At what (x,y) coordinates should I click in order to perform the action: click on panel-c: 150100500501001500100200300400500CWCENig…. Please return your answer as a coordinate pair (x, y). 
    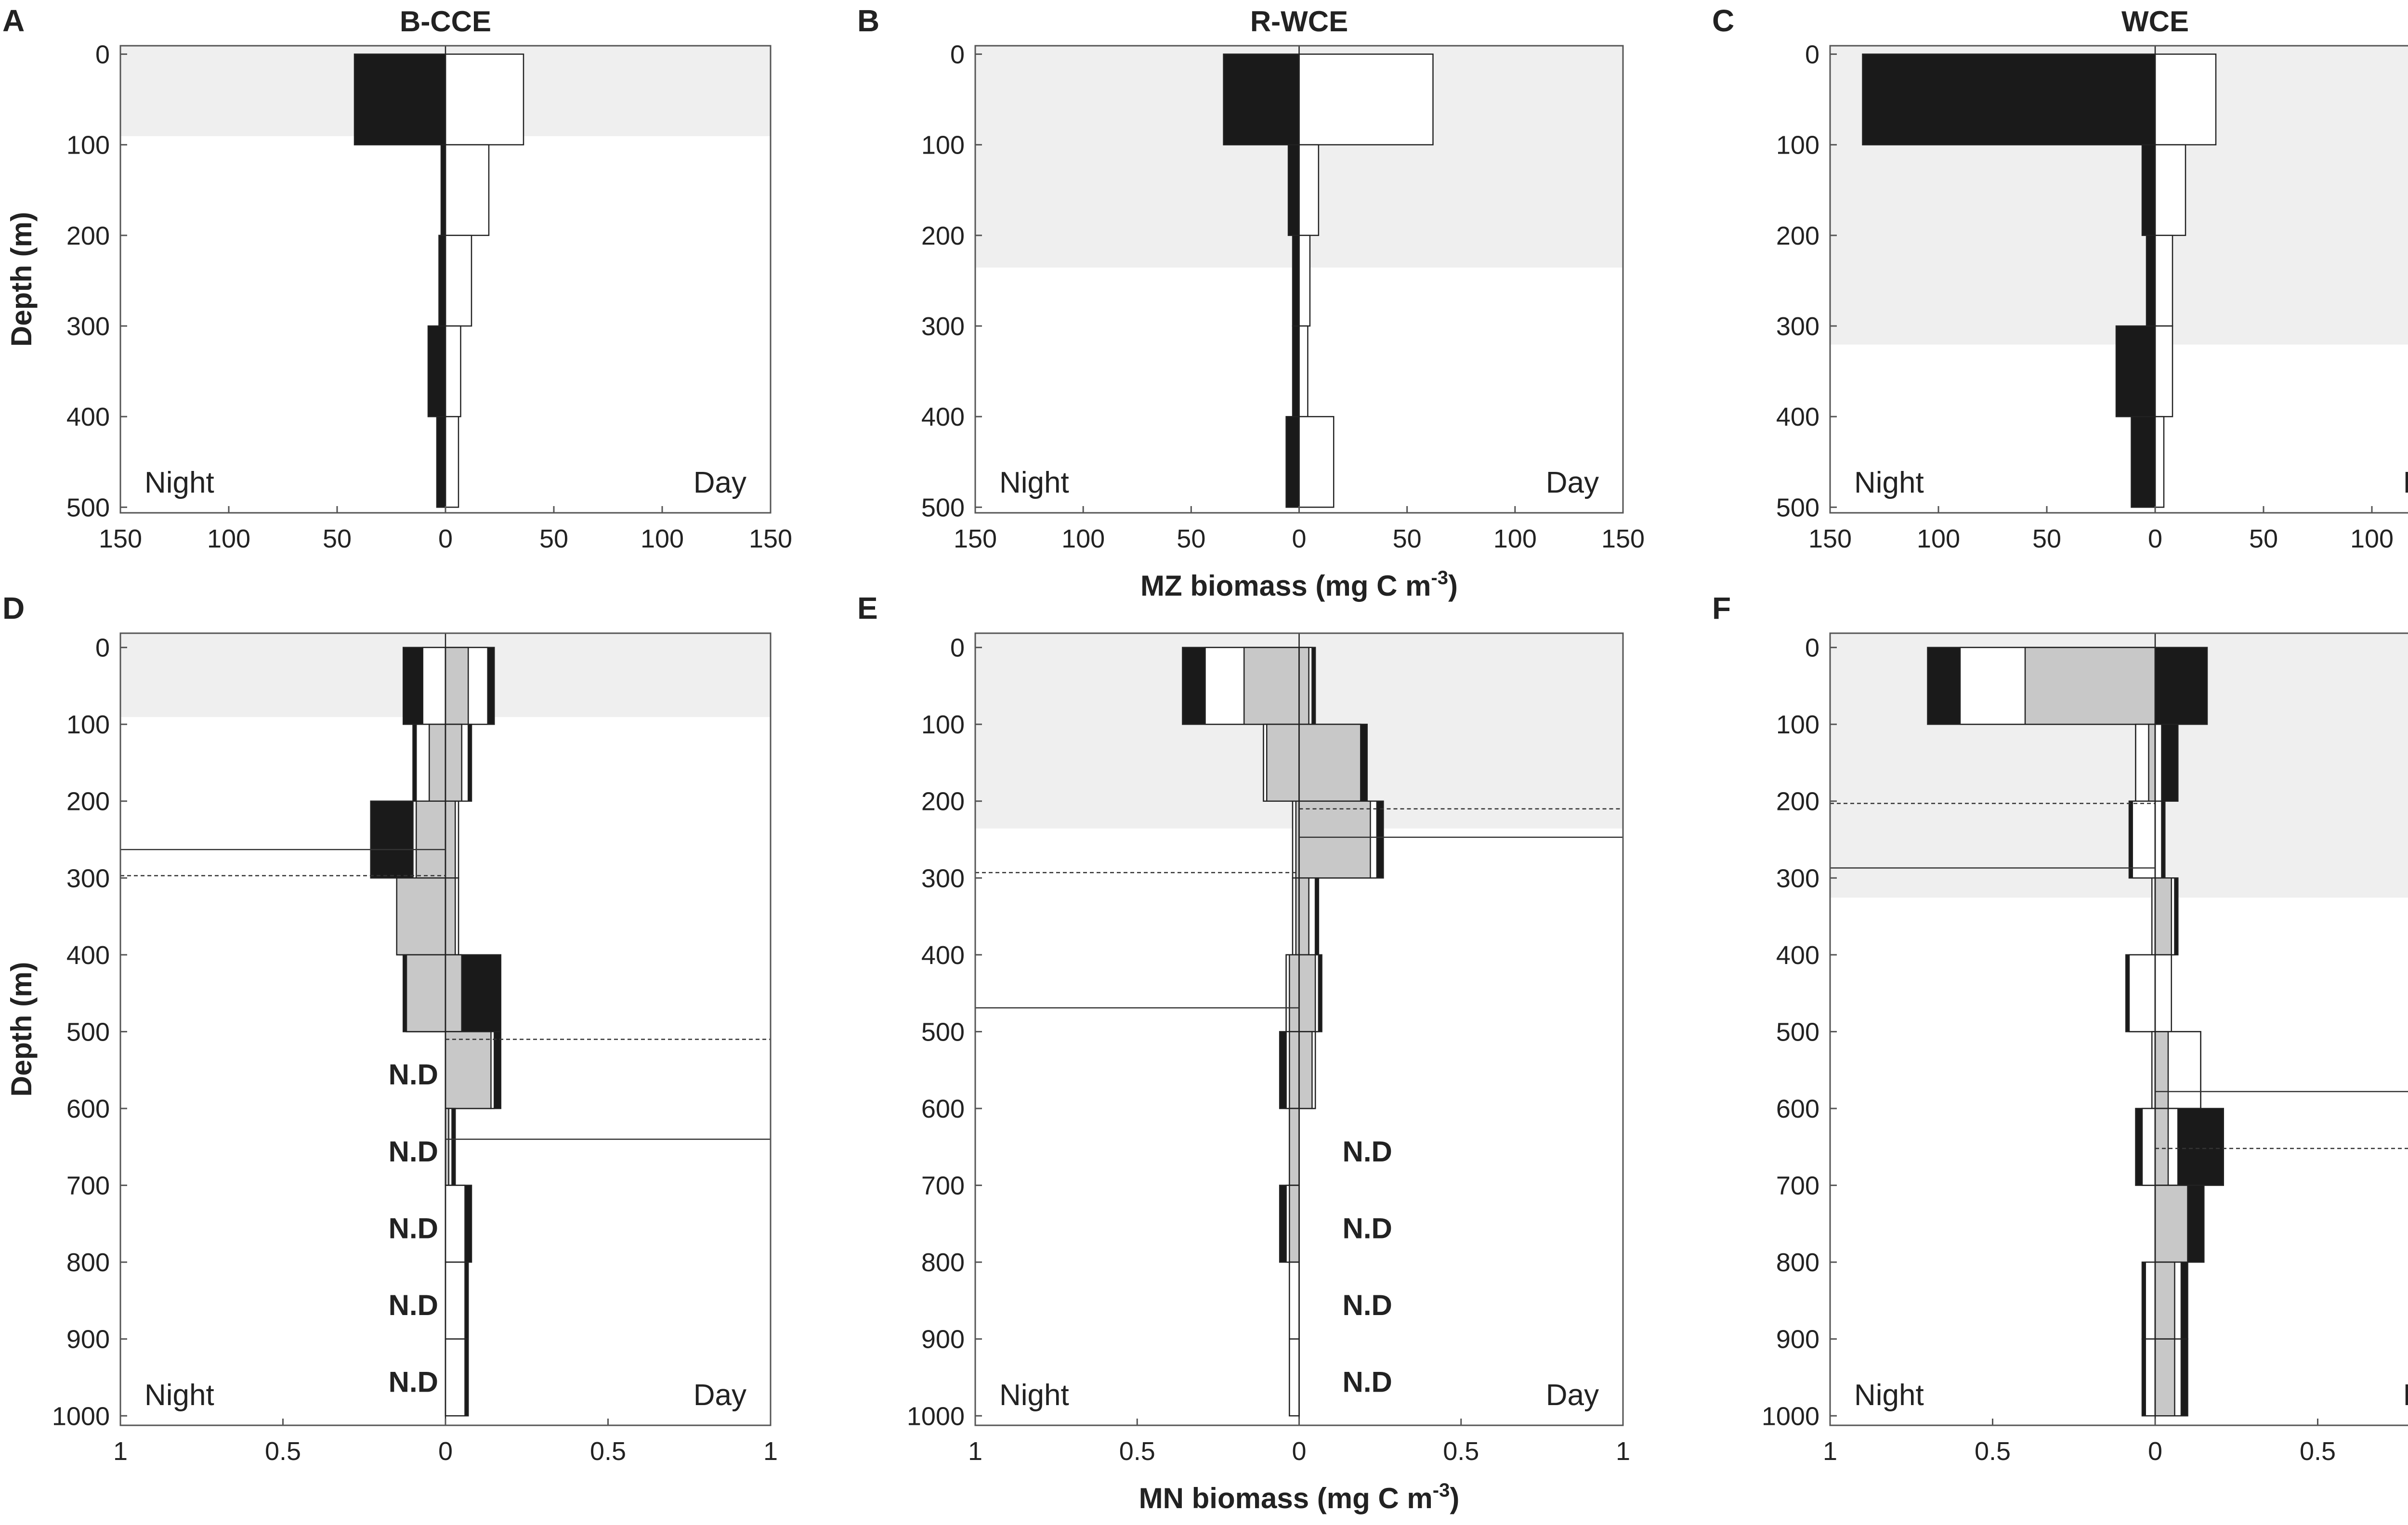
    Looking at the image, I should click on (2060, 278).